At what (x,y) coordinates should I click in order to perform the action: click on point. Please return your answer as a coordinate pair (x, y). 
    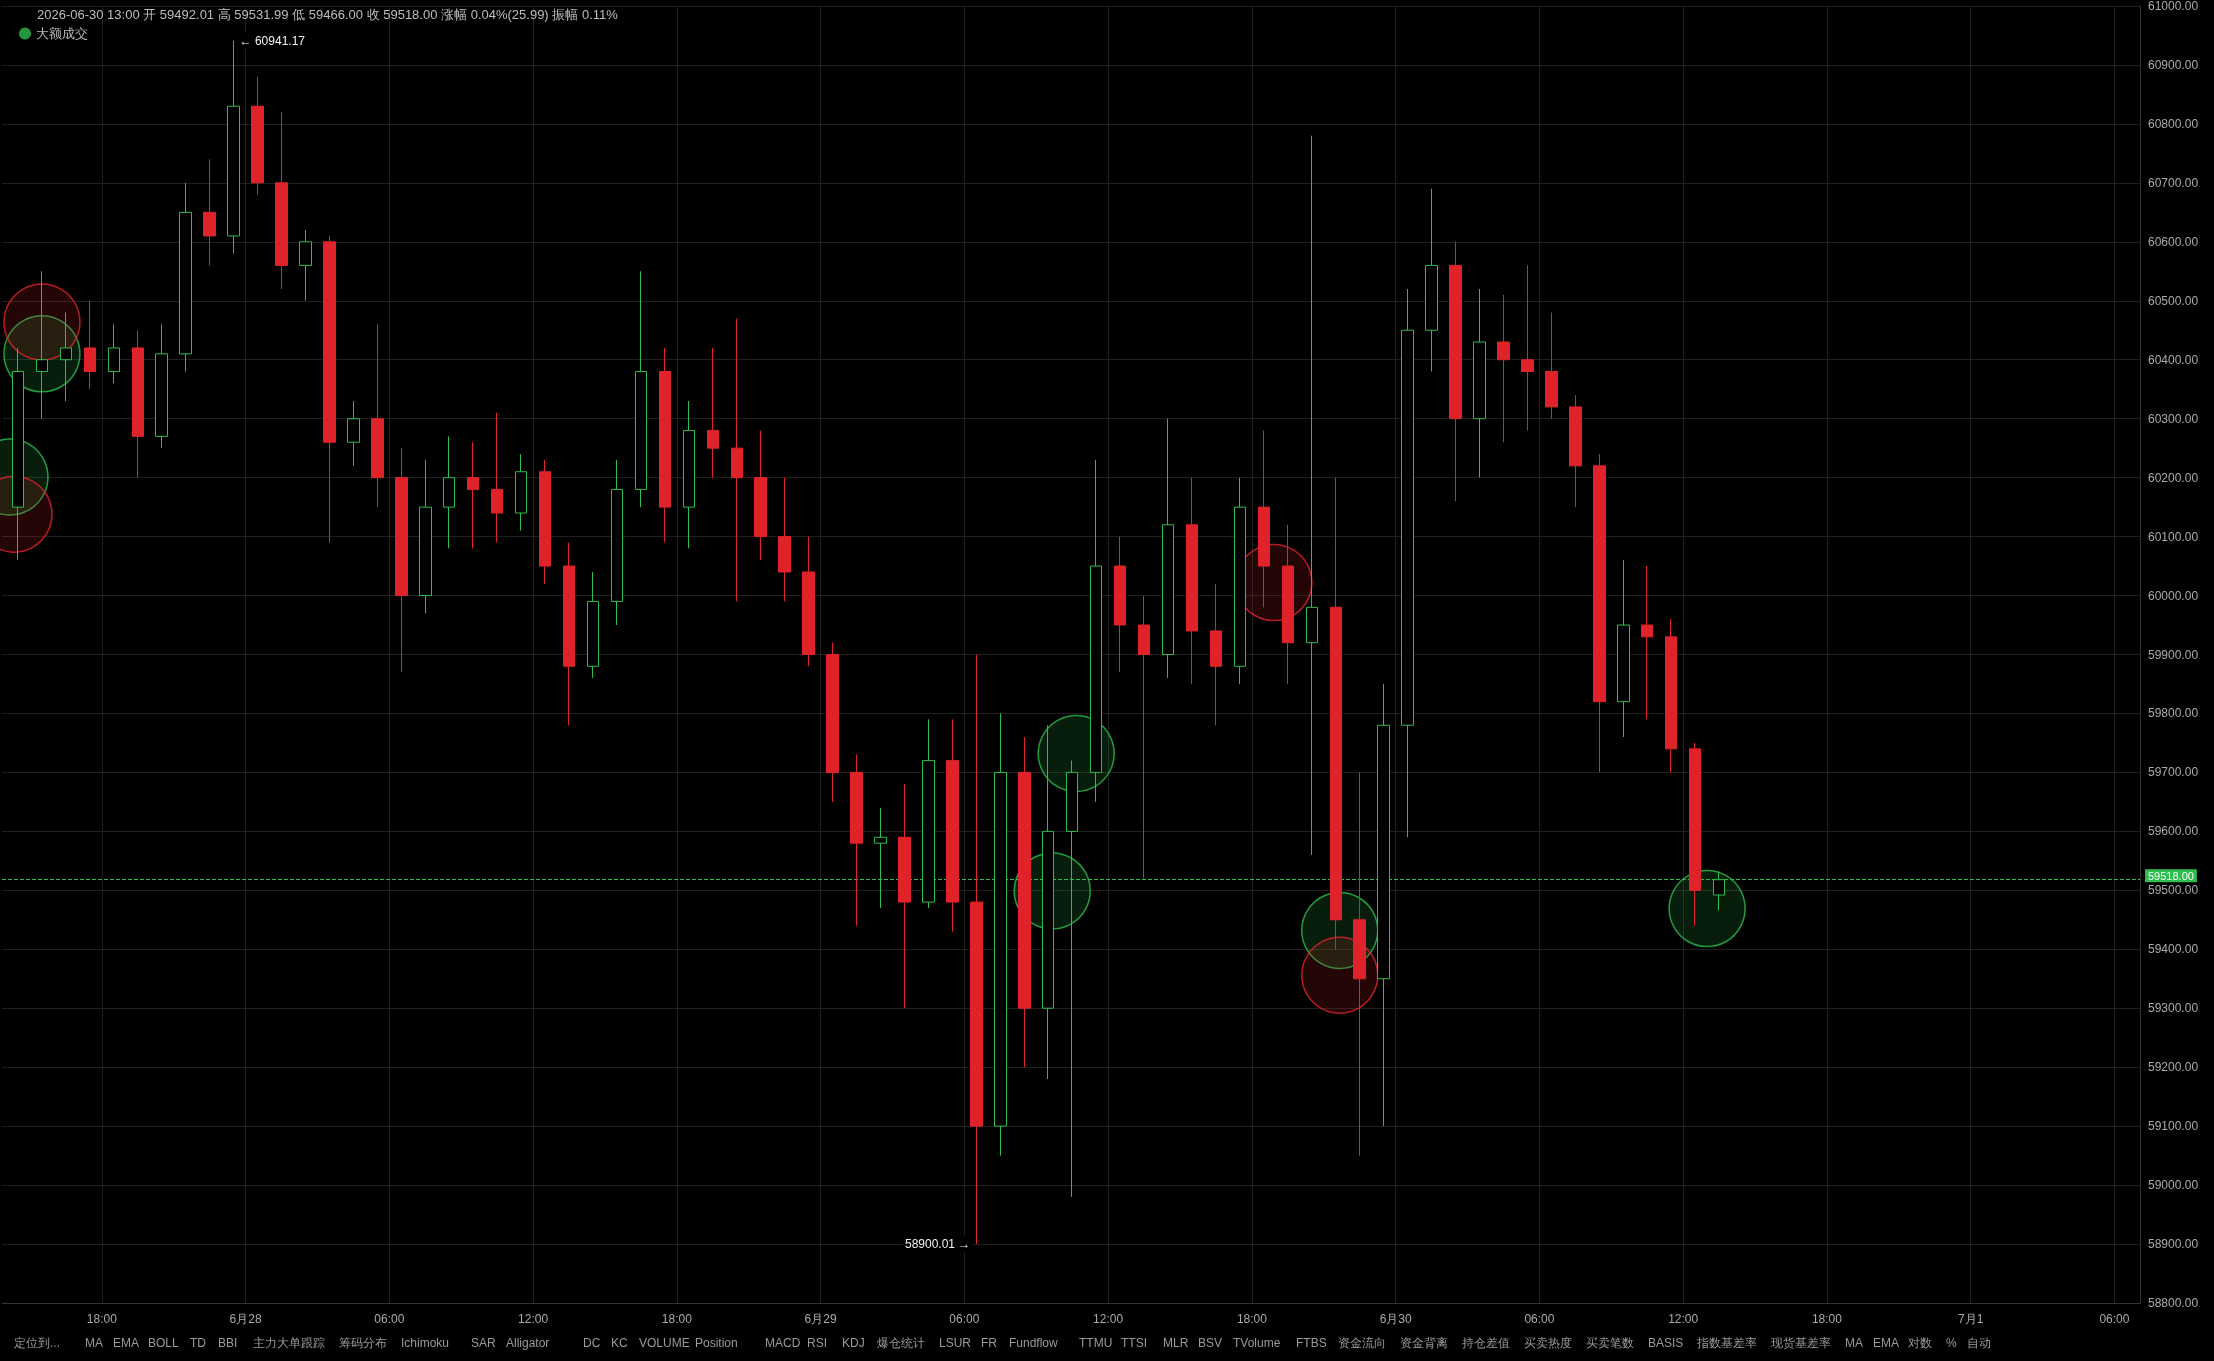
    Looking at the image, I should click on (42, 322).